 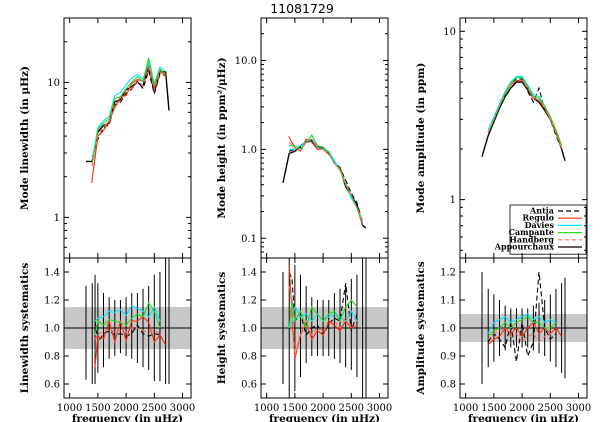 What do you see at coordinates (531, 232) in the screenshot?
I see `legend-label-campante: Campante` at bounding box center [531, 232].